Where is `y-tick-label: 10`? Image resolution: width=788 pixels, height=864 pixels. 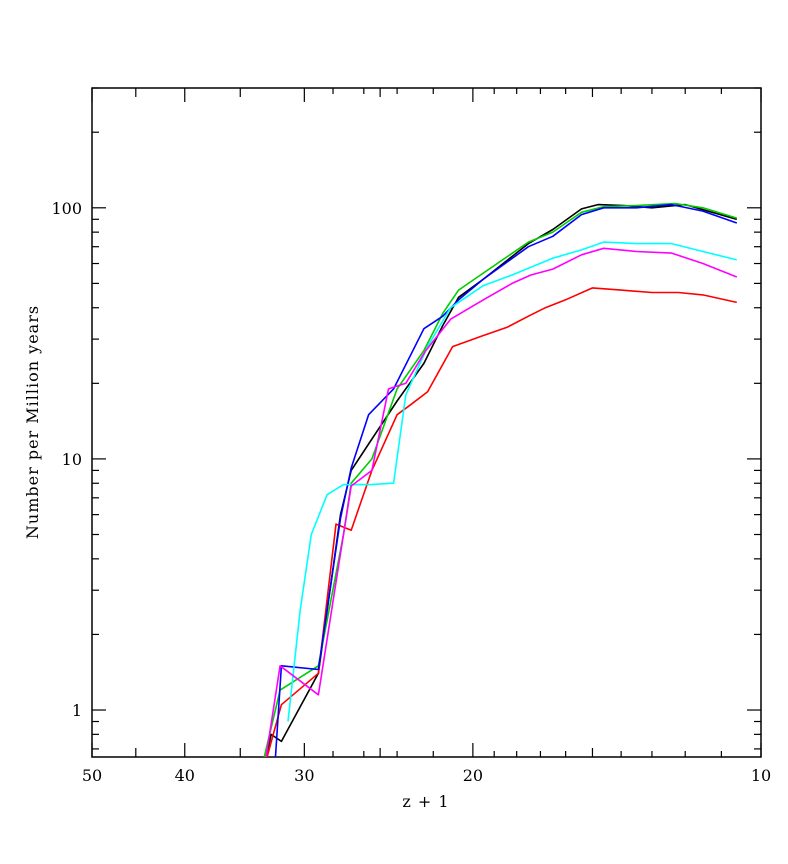 y-tick-label: 10 is located at coordinates (72, 459).